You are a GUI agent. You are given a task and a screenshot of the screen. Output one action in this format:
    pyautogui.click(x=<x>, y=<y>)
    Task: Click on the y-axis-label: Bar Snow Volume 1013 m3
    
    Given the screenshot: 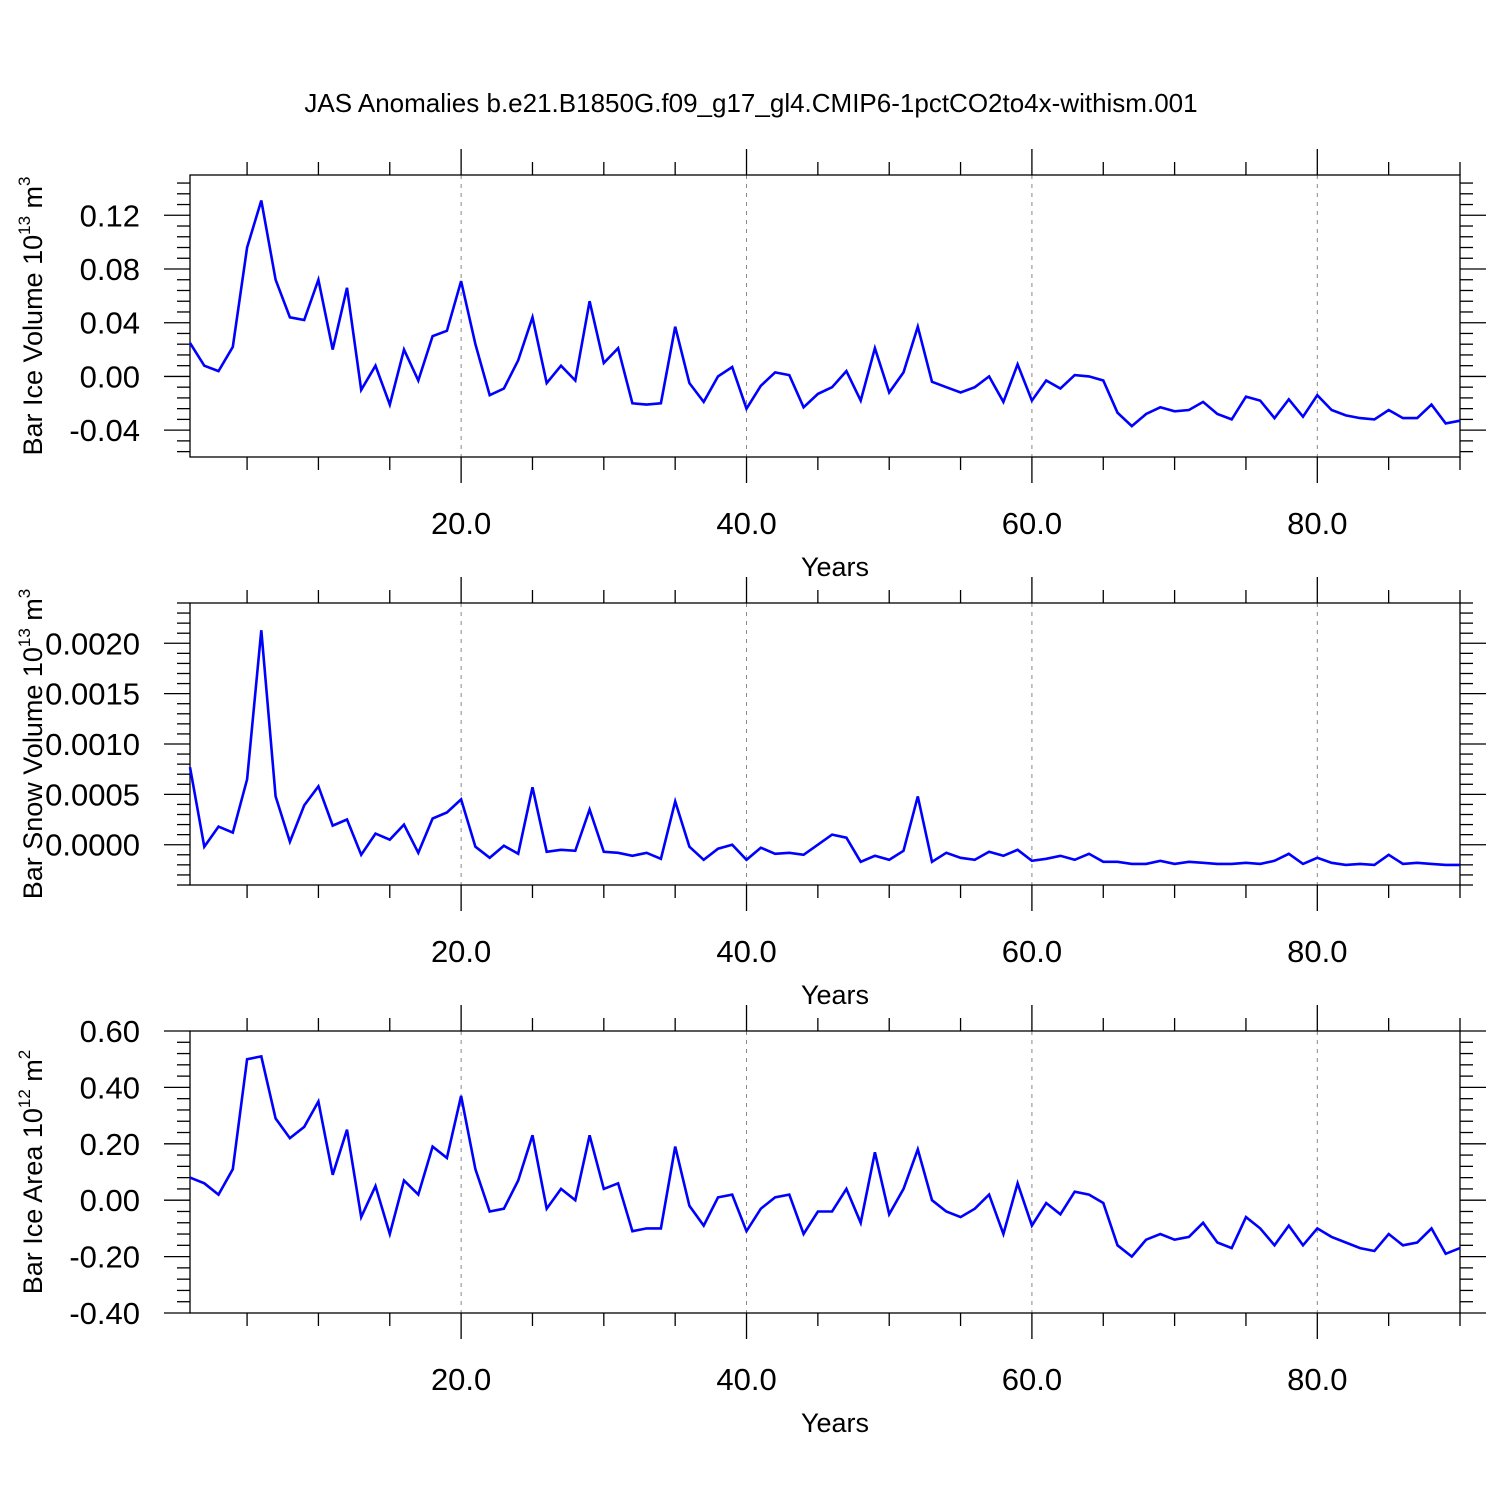 What is the action you would take?
    pyautogui.click(x=31, y=744)
    